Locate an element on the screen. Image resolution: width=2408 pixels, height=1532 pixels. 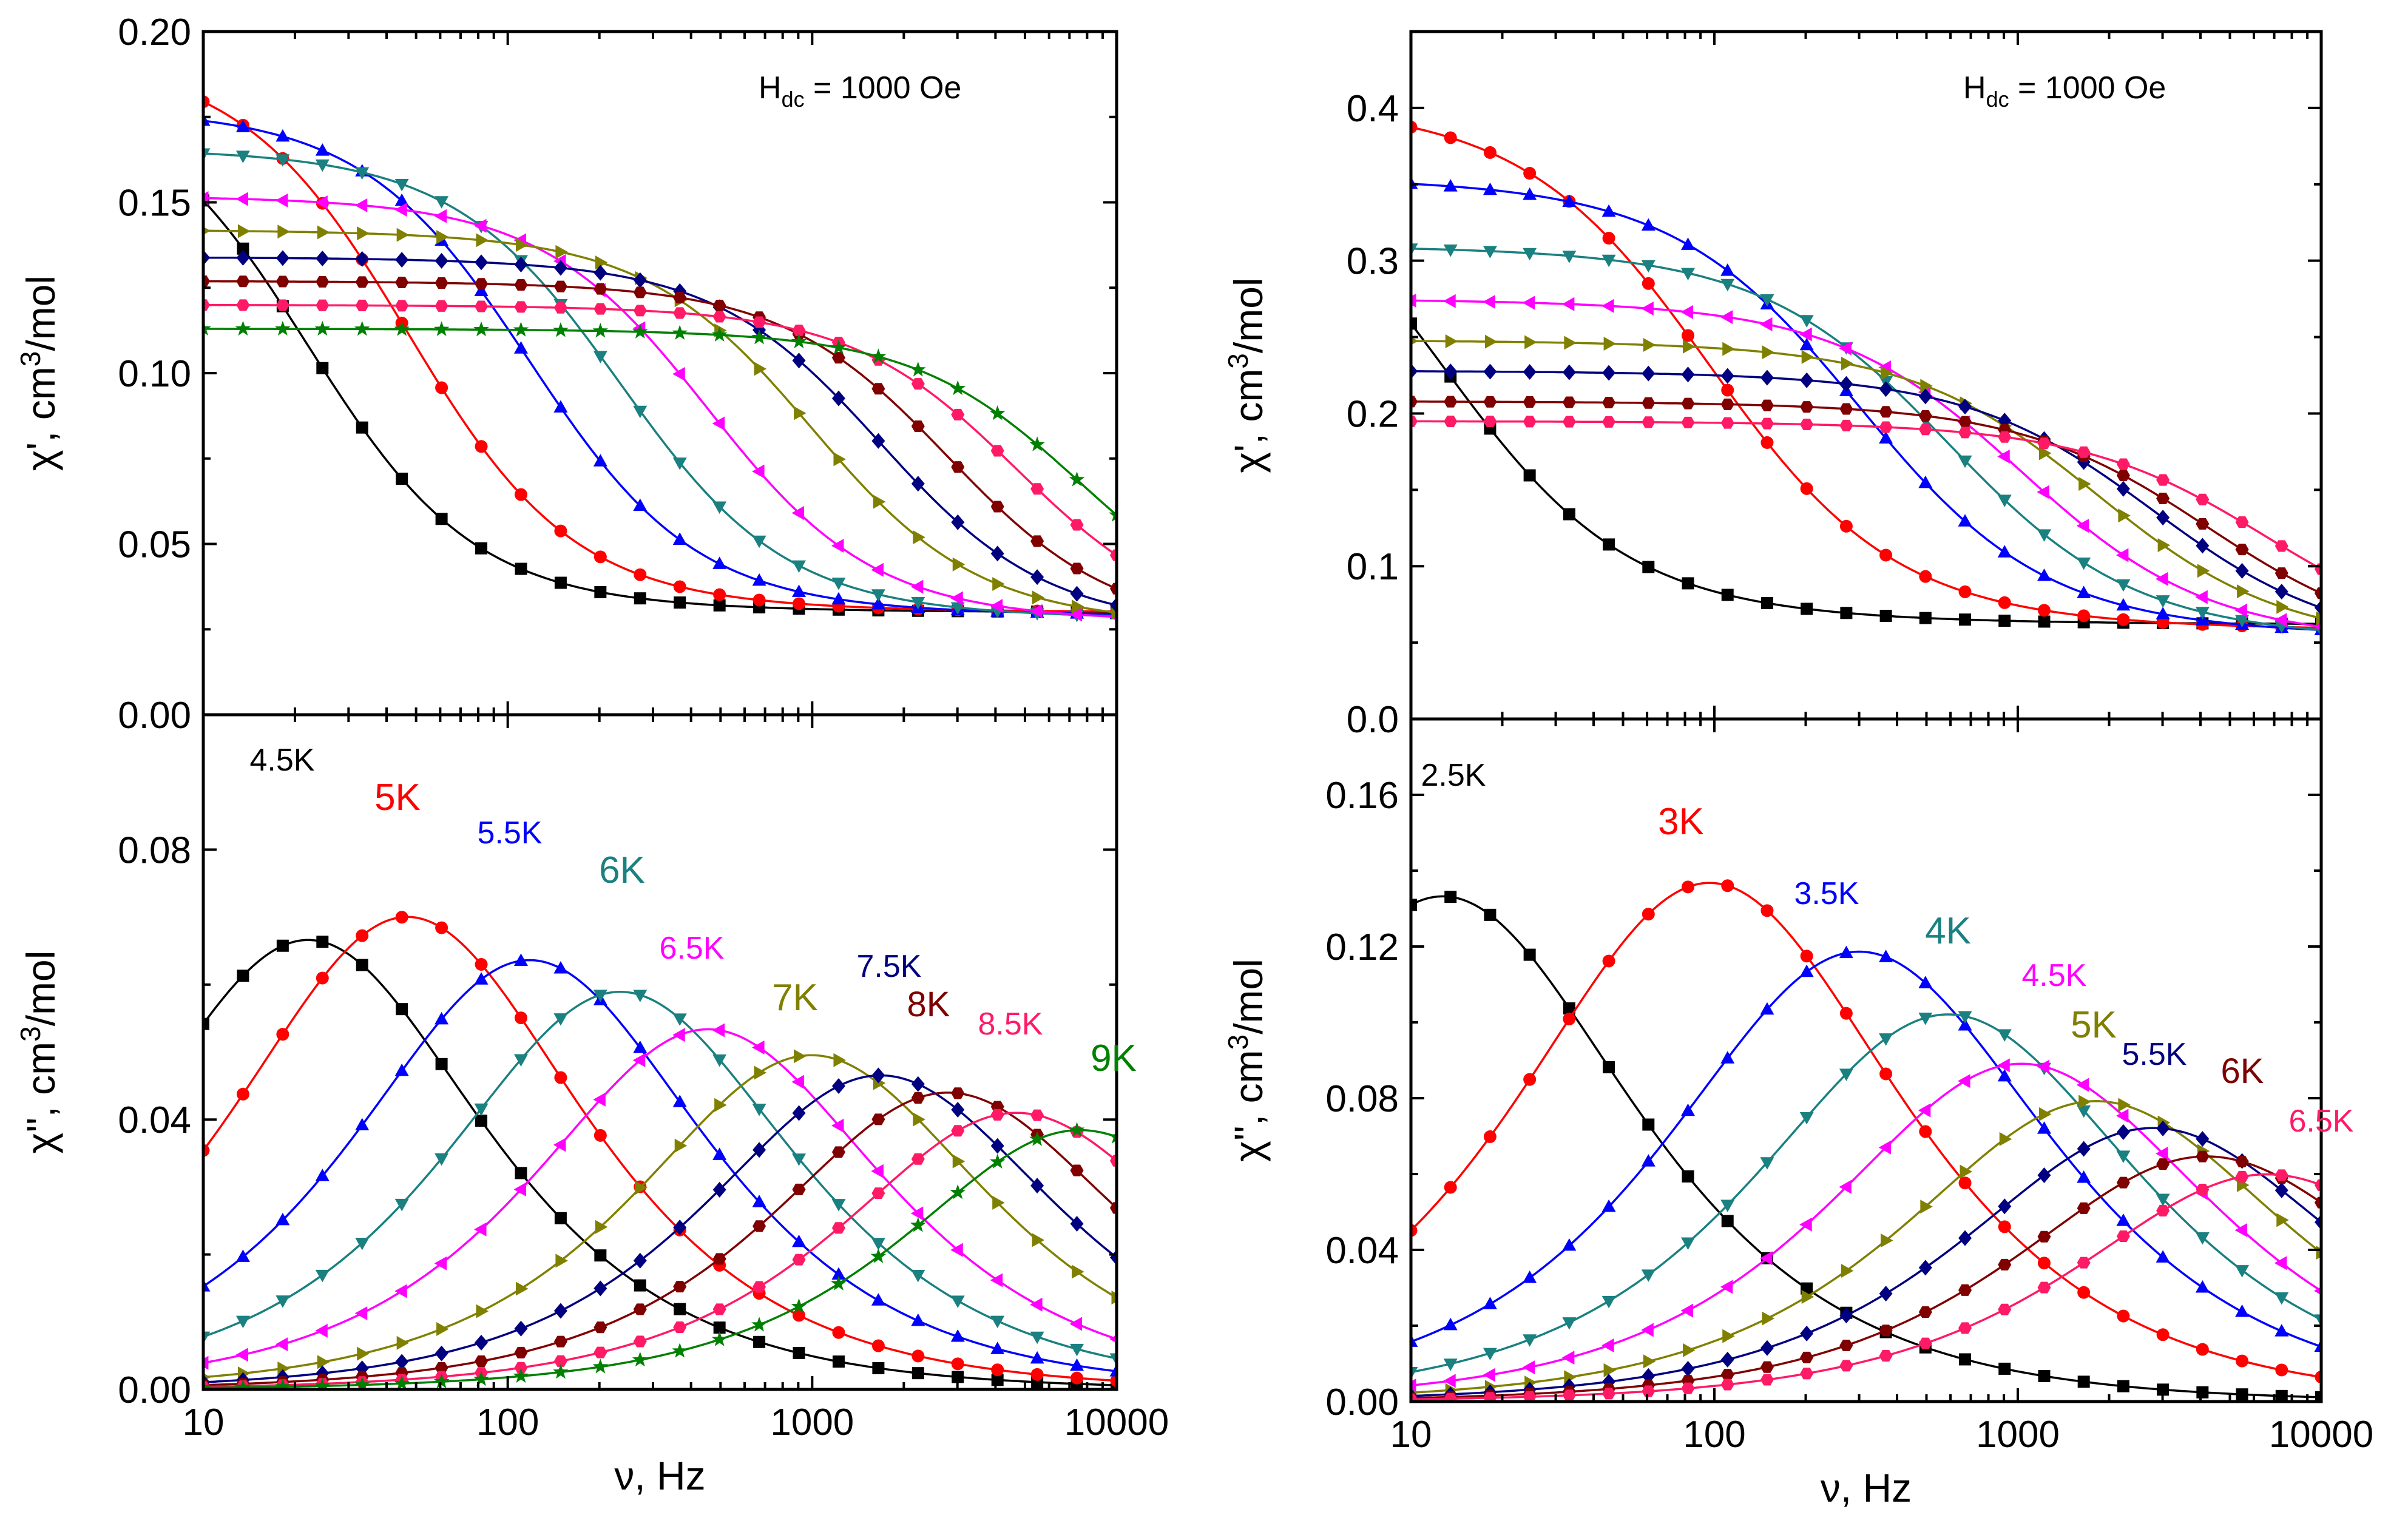
y-axis-label: χ'', cm3/mol is located at coordinates (39, 1052).